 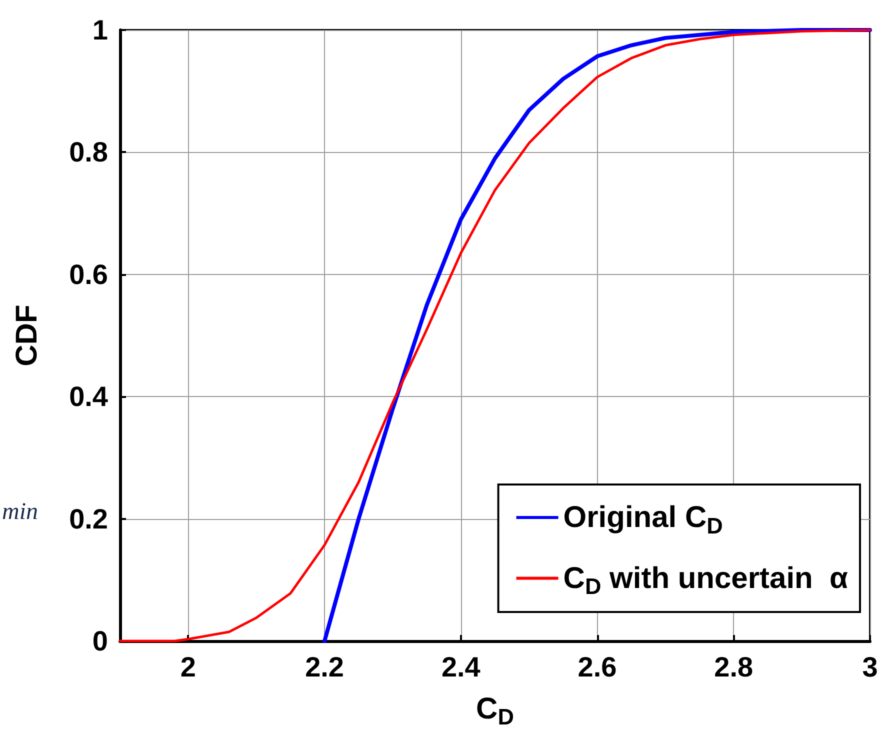 What do you see at coordinates (88, 274) in the screenshot?
I see `y-tick-label: 0.6` at bounding box center [88, 274].